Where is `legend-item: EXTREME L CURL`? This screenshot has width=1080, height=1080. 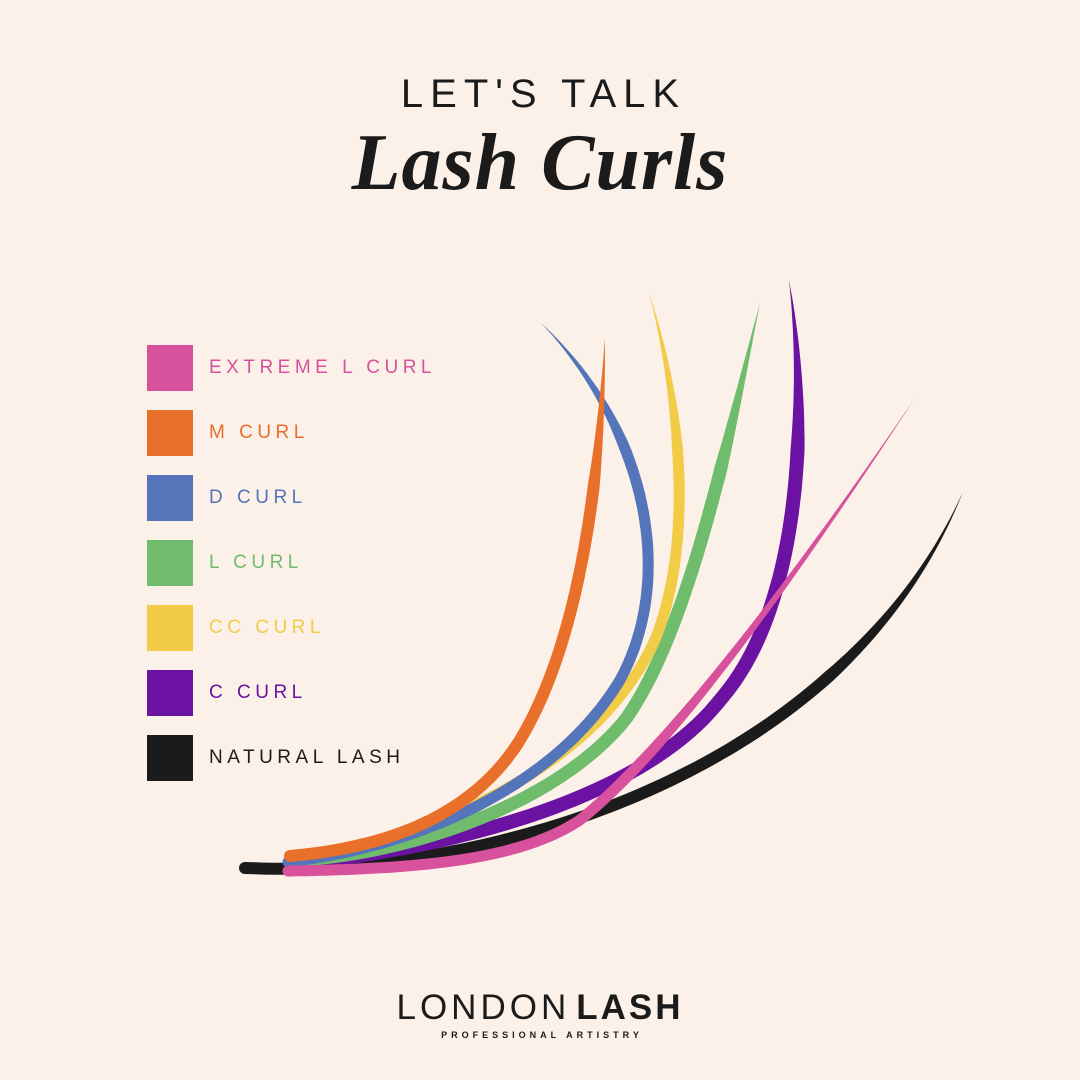 legend-item: EXTREME L CURL is located at coordinates (291, 368).